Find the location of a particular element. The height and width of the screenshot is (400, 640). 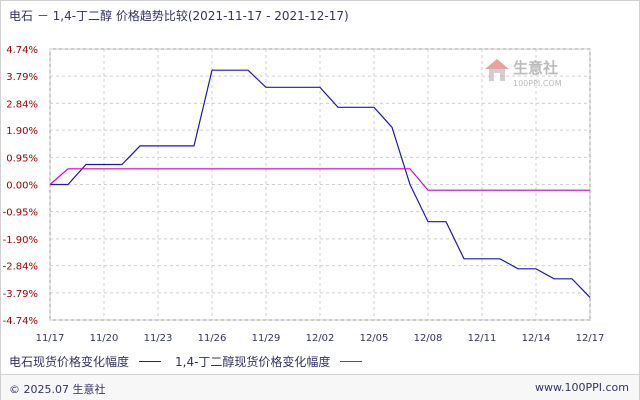

x-tick-label: 12/17 is located at coordinates (590, 338).